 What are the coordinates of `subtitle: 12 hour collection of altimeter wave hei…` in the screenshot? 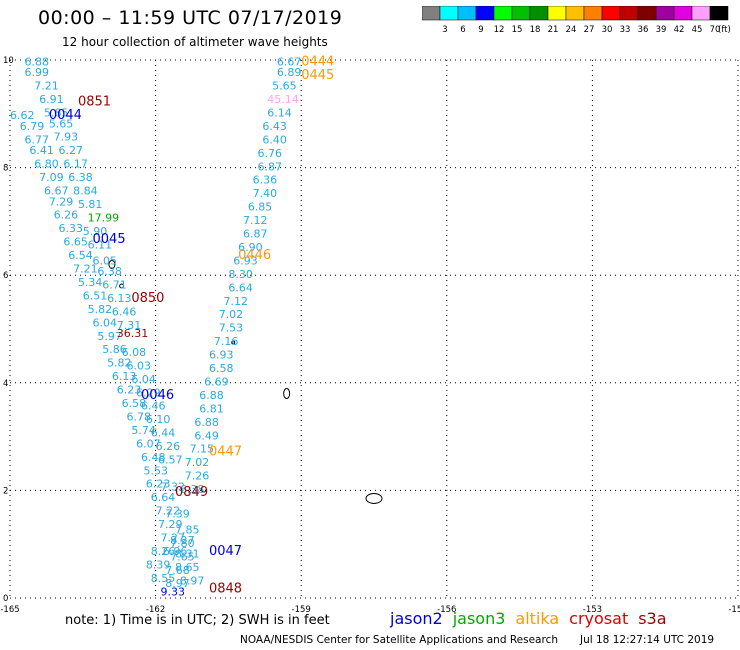 It's located at (195, 42).